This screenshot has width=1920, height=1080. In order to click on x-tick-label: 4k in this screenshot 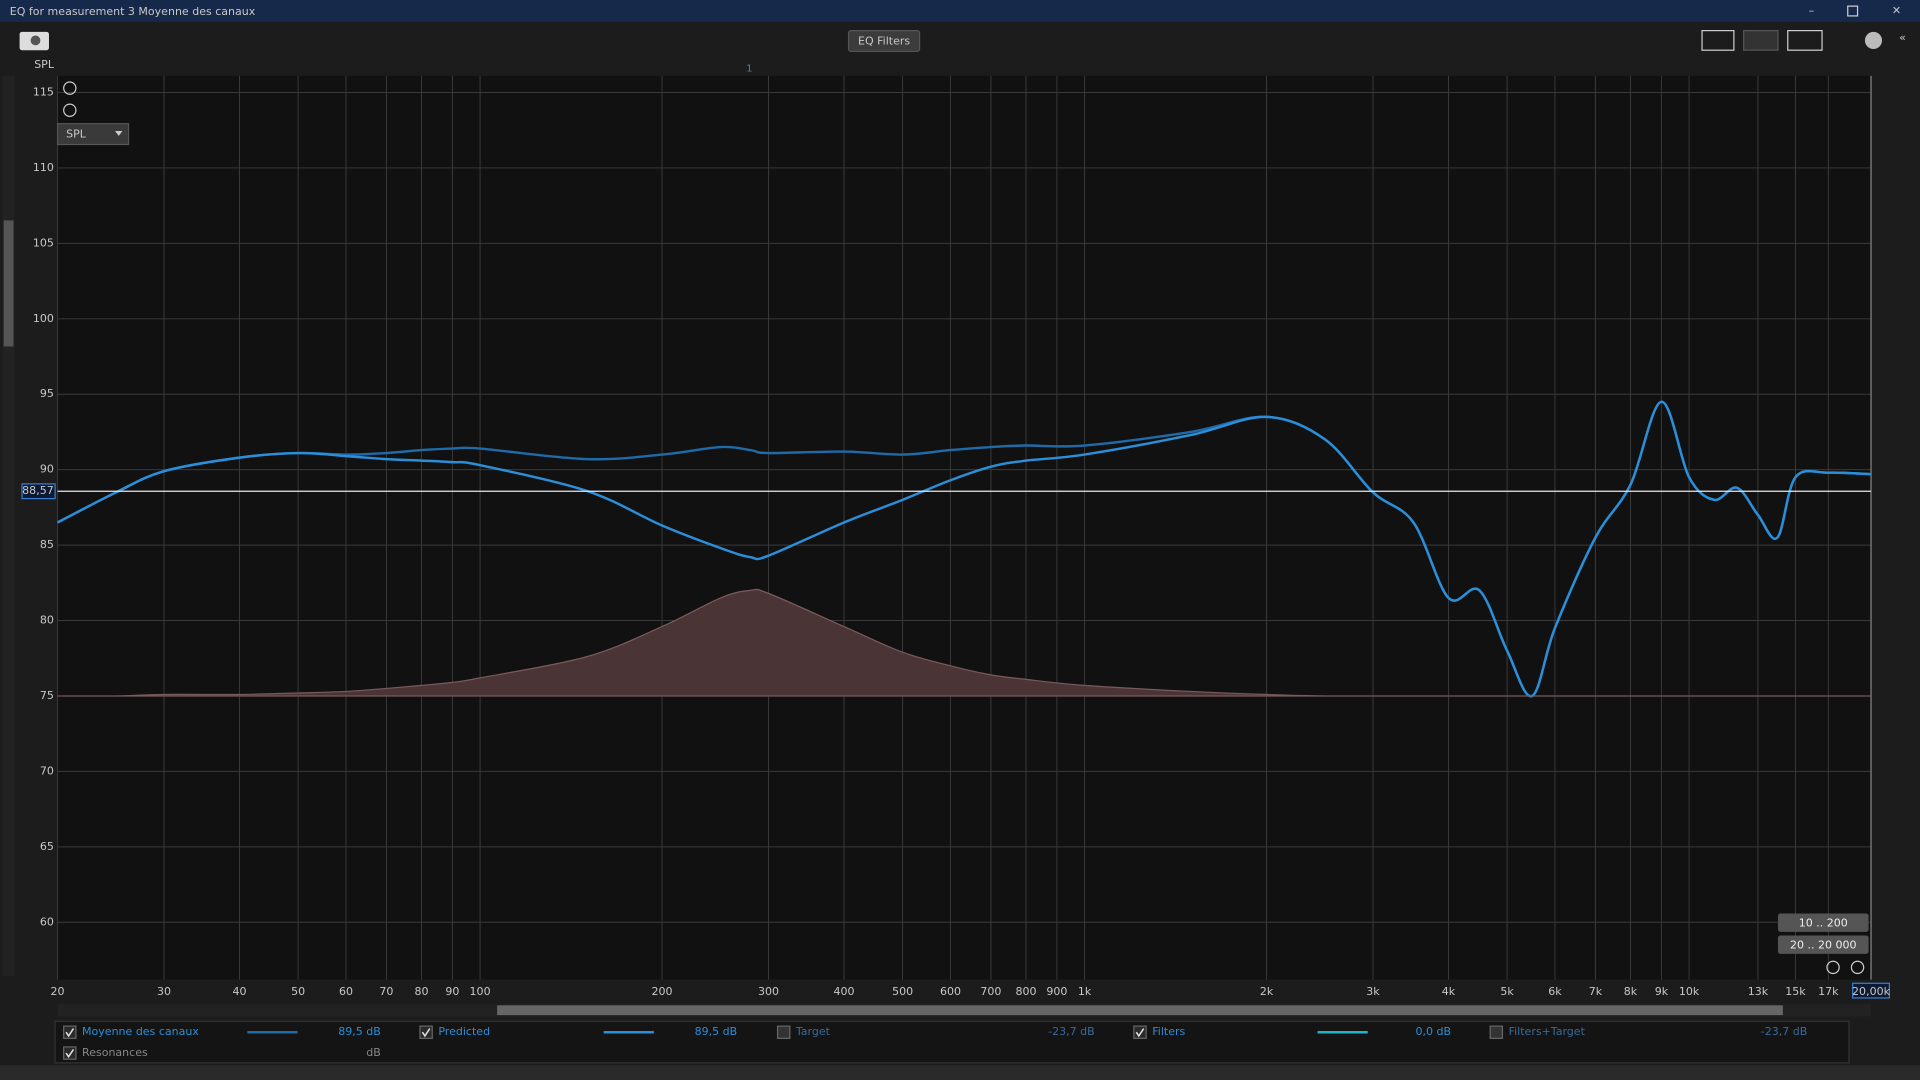, I will do `click(1449, 991)`.